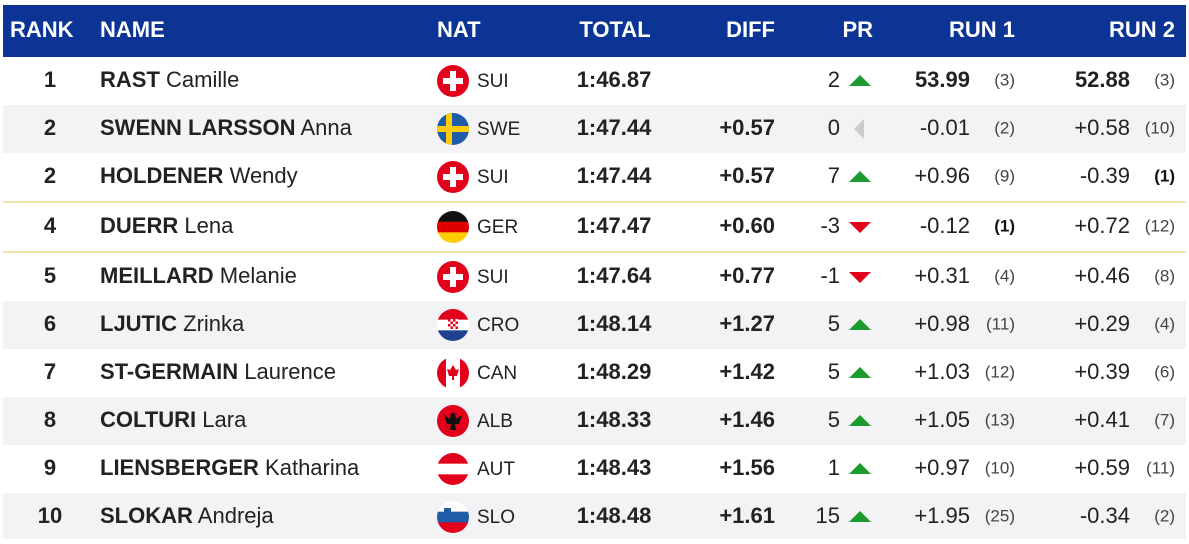 The height and width of the screenshot is (544, 1189). What do you see at coordinates (1000, 323) in the screenshot?
I see `run1-rank: (11)` at bounding box center [1000, 323].